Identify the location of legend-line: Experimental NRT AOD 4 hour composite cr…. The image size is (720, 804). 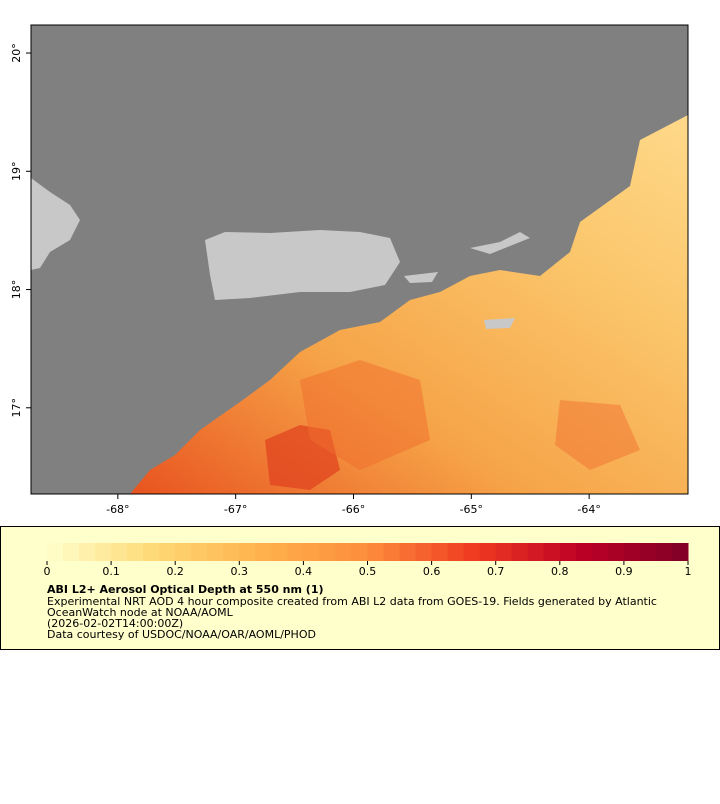
(352, 601).